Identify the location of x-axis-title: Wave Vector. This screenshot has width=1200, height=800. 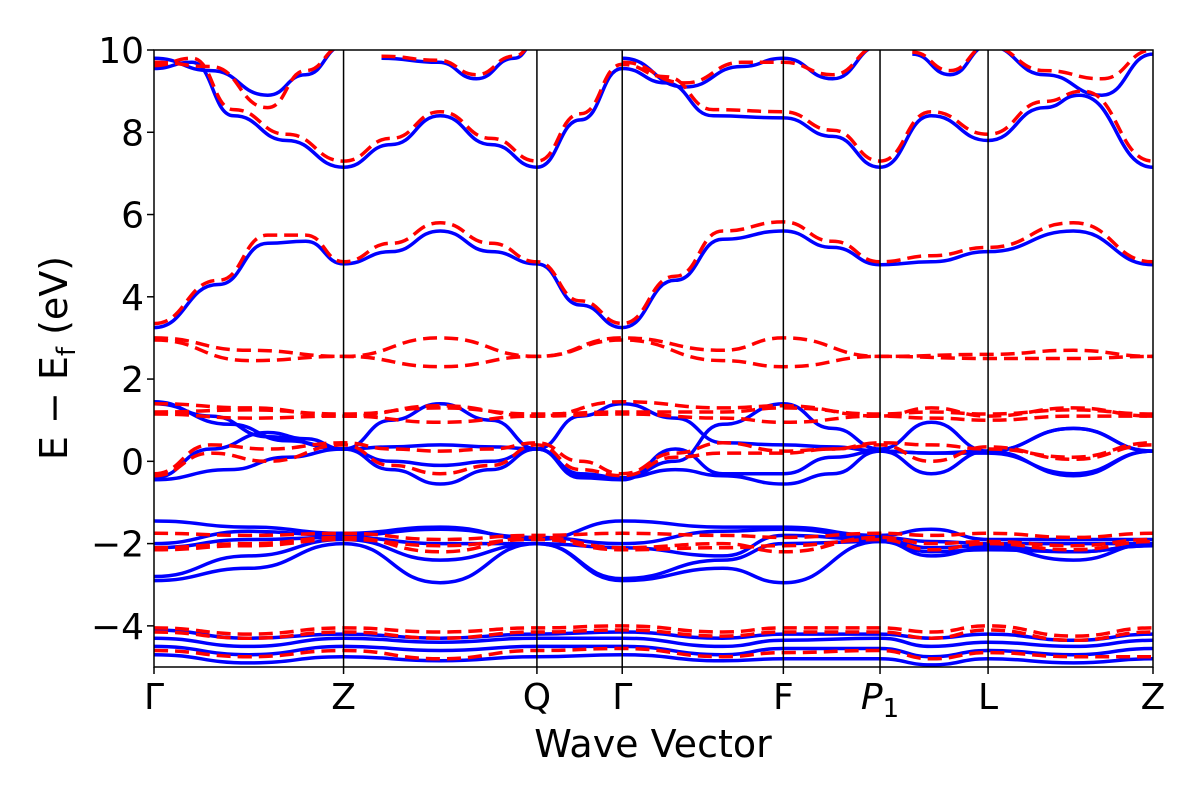
(653, 744).